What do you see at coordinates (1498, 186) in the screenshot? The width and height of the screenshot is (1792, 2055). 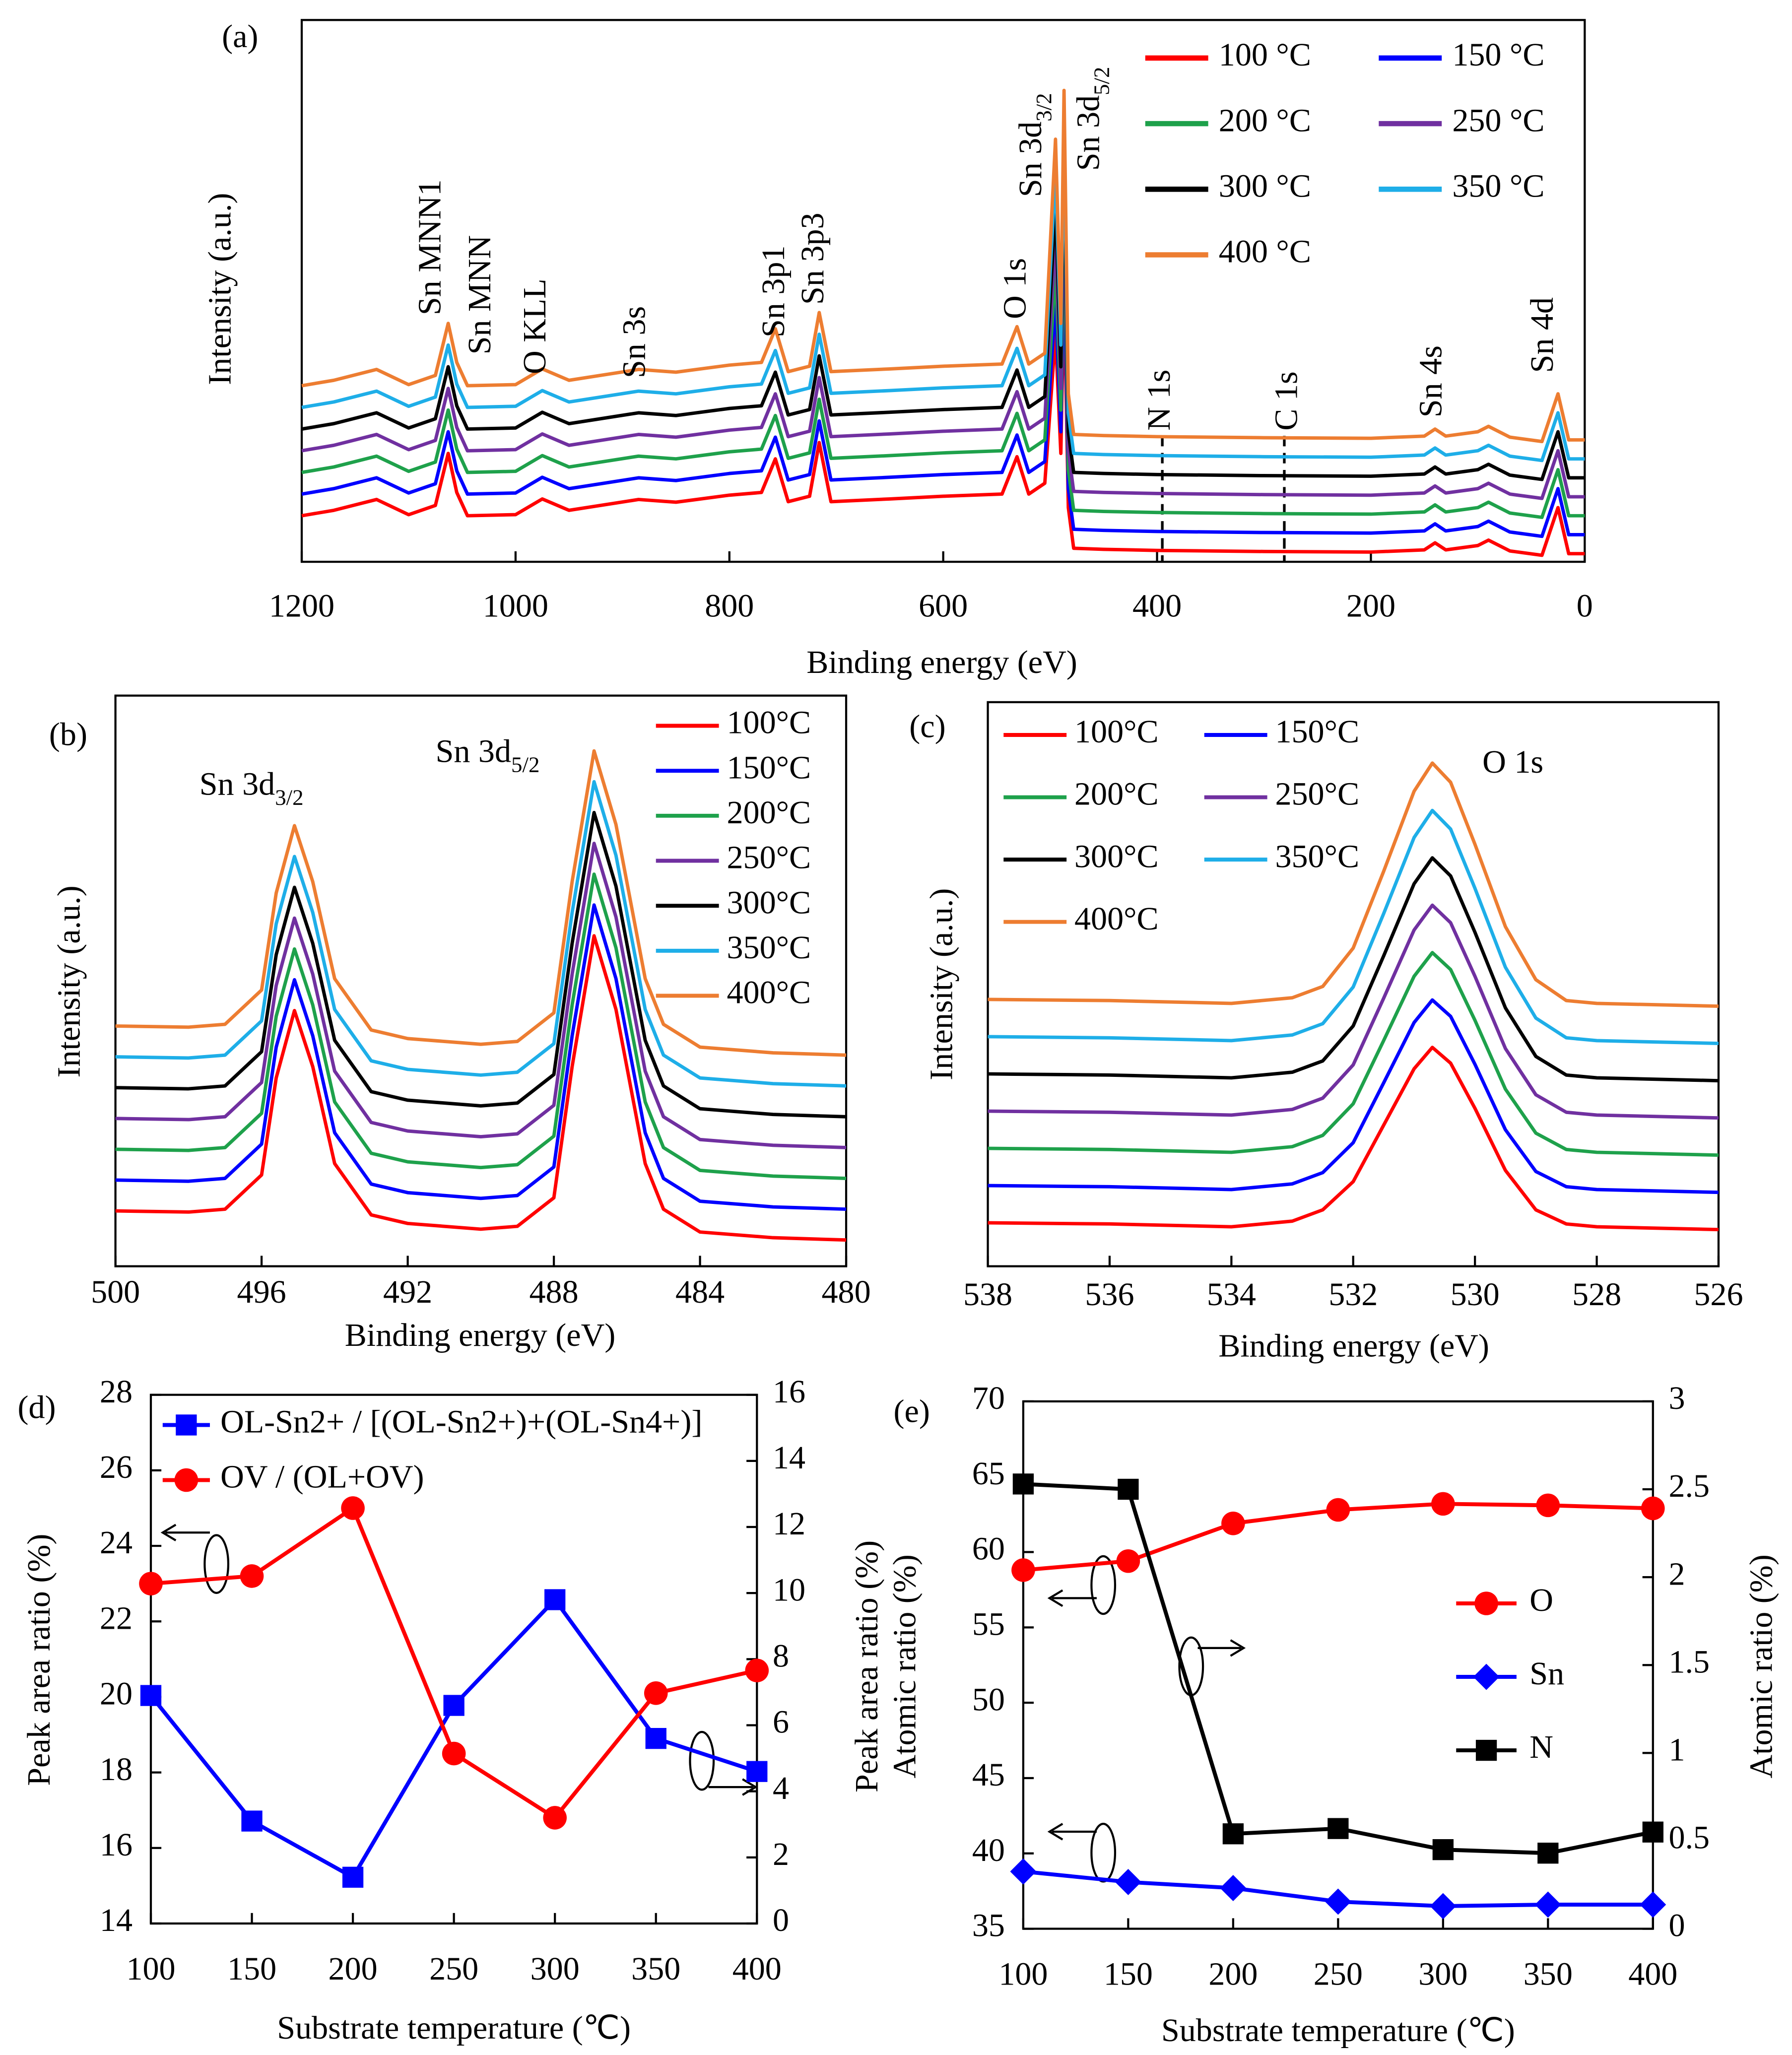 I see `legend-label: 350 °C` at bounding box center [1498, 186].